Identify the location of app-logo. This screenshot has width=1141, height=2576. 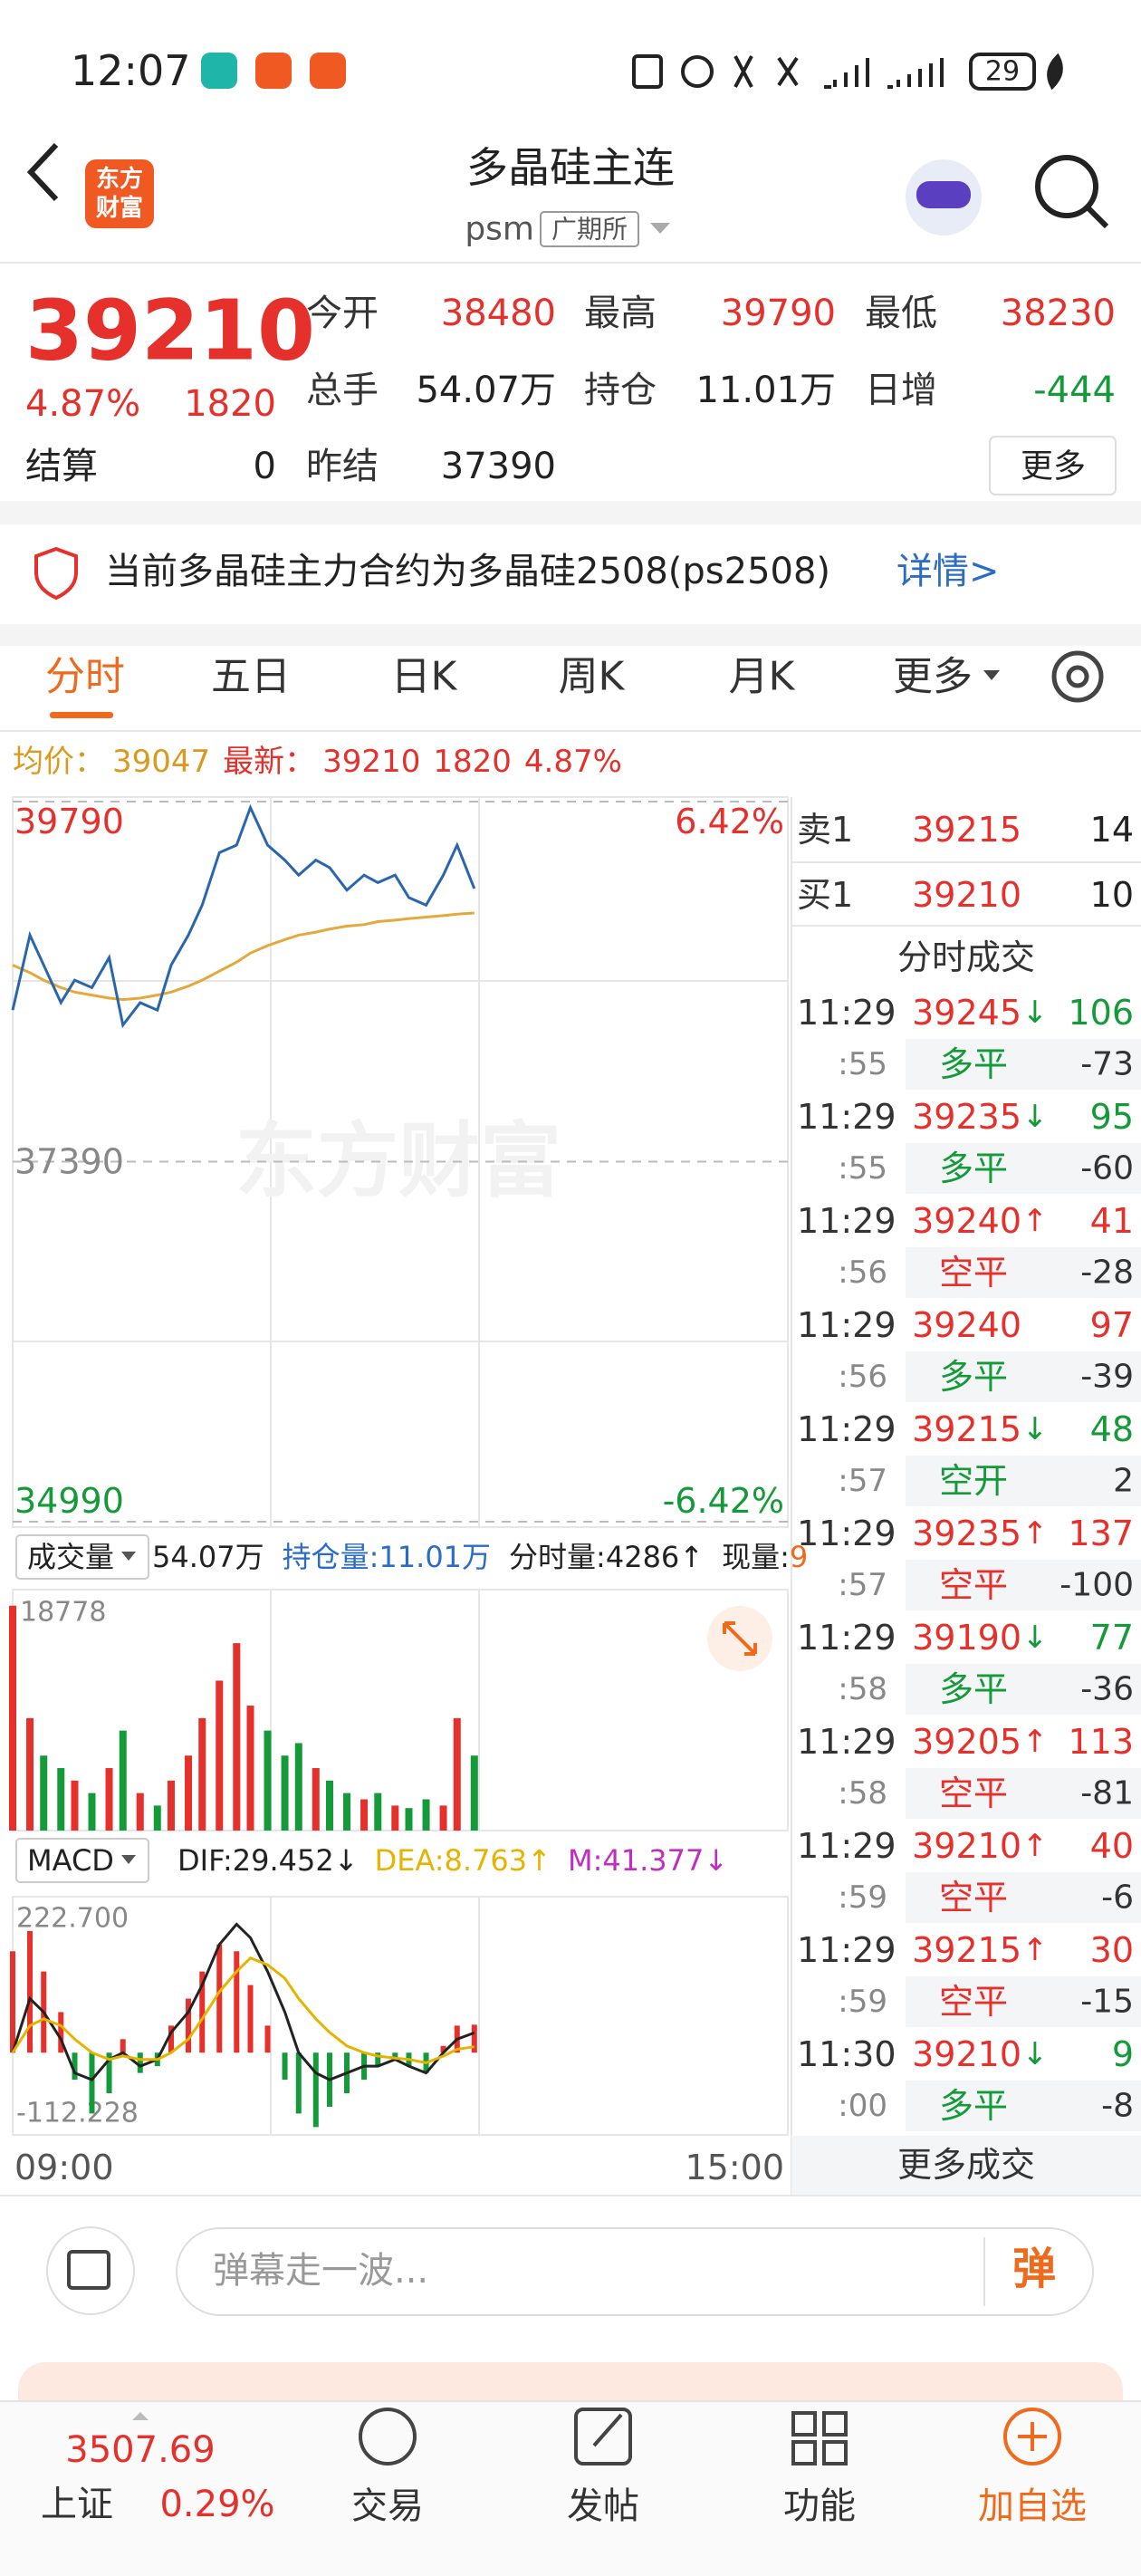
(120, 193).